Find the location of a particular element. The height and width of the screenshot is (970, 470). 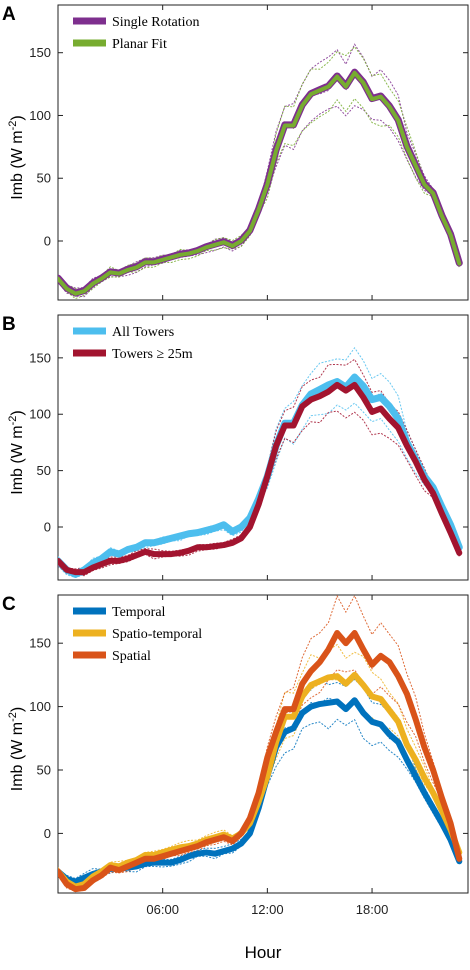

legend: Single Rotation Planar Fit is located at coordinates (136, 33).